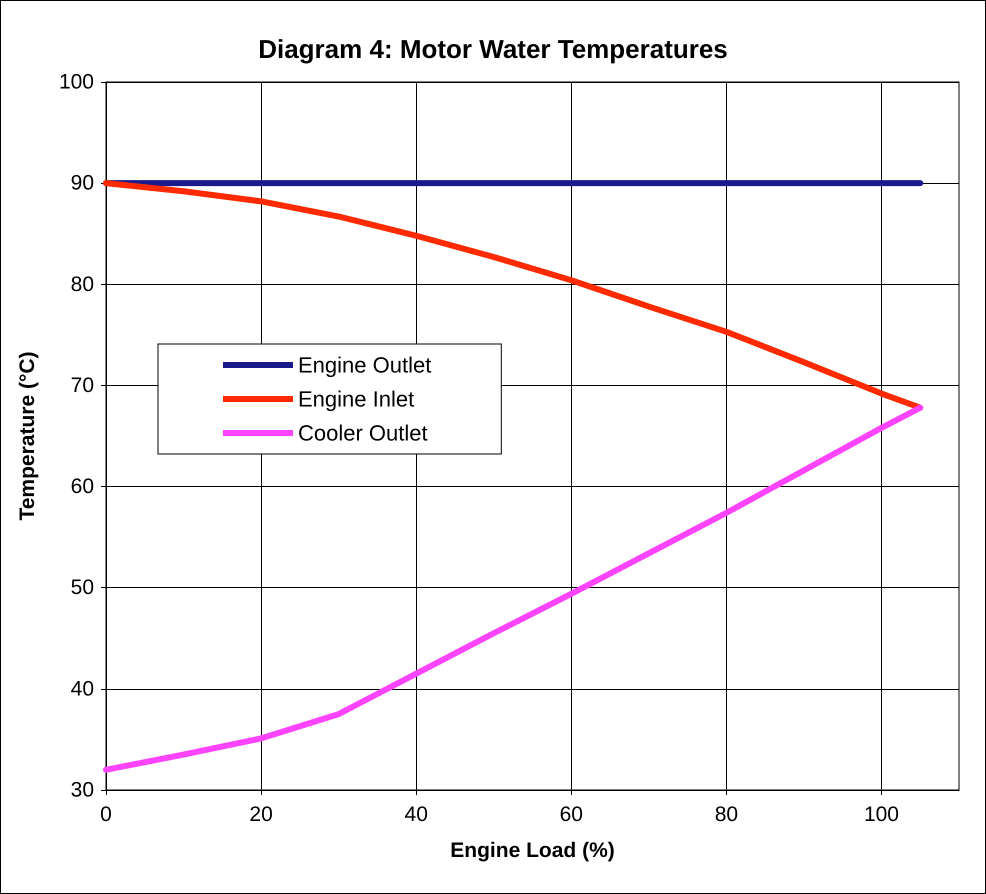 The image size is (986, 894). Describe the element at coordinates (571, 814) in the screenshot. I see `x-tick-label: 60` at that location.